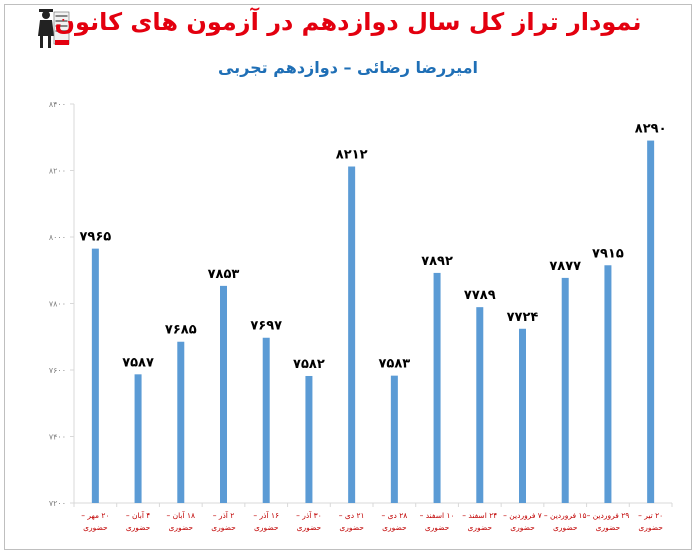  Describe the element at coordinates (53, 29) in the screenshot. I see `graduate-reader-icon` at that location.